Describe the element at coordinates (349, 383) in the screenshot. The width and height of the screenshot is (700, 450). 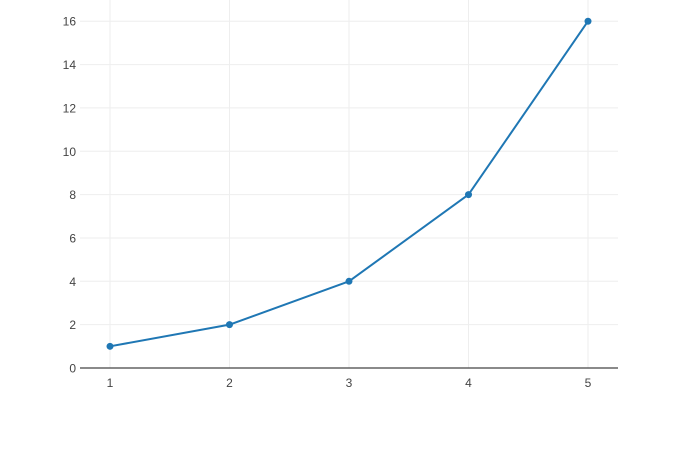
I see `x-tick-label: 3` at that location.